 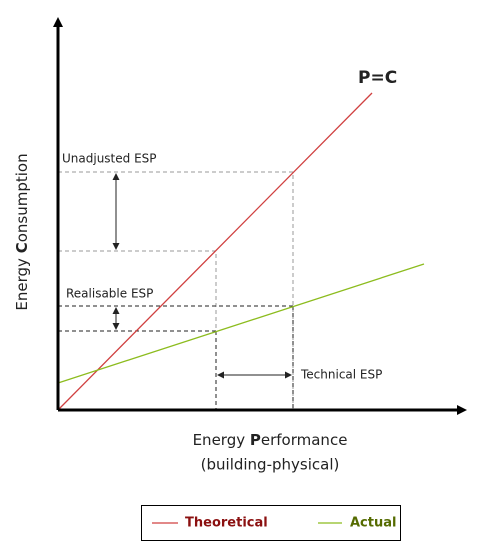 I want to click on annotation: Technical ESP, so click(x=341, y=375).